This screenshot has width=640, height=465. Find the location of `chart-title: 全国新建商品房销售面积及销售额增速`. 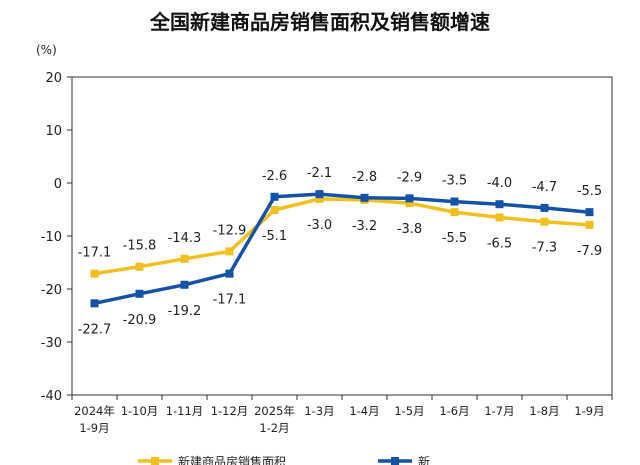

chart-title: 全国新建商品房销售面积及销售额增速 is located at coordinates (320, 22).